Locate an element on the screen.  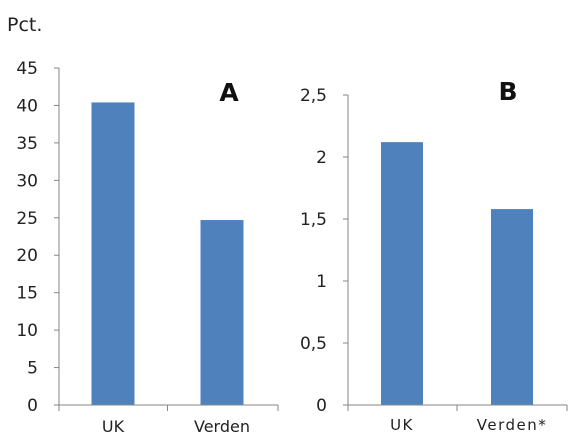
panel-a-y-tick-label: 20 is located at coordinates (27, 256).